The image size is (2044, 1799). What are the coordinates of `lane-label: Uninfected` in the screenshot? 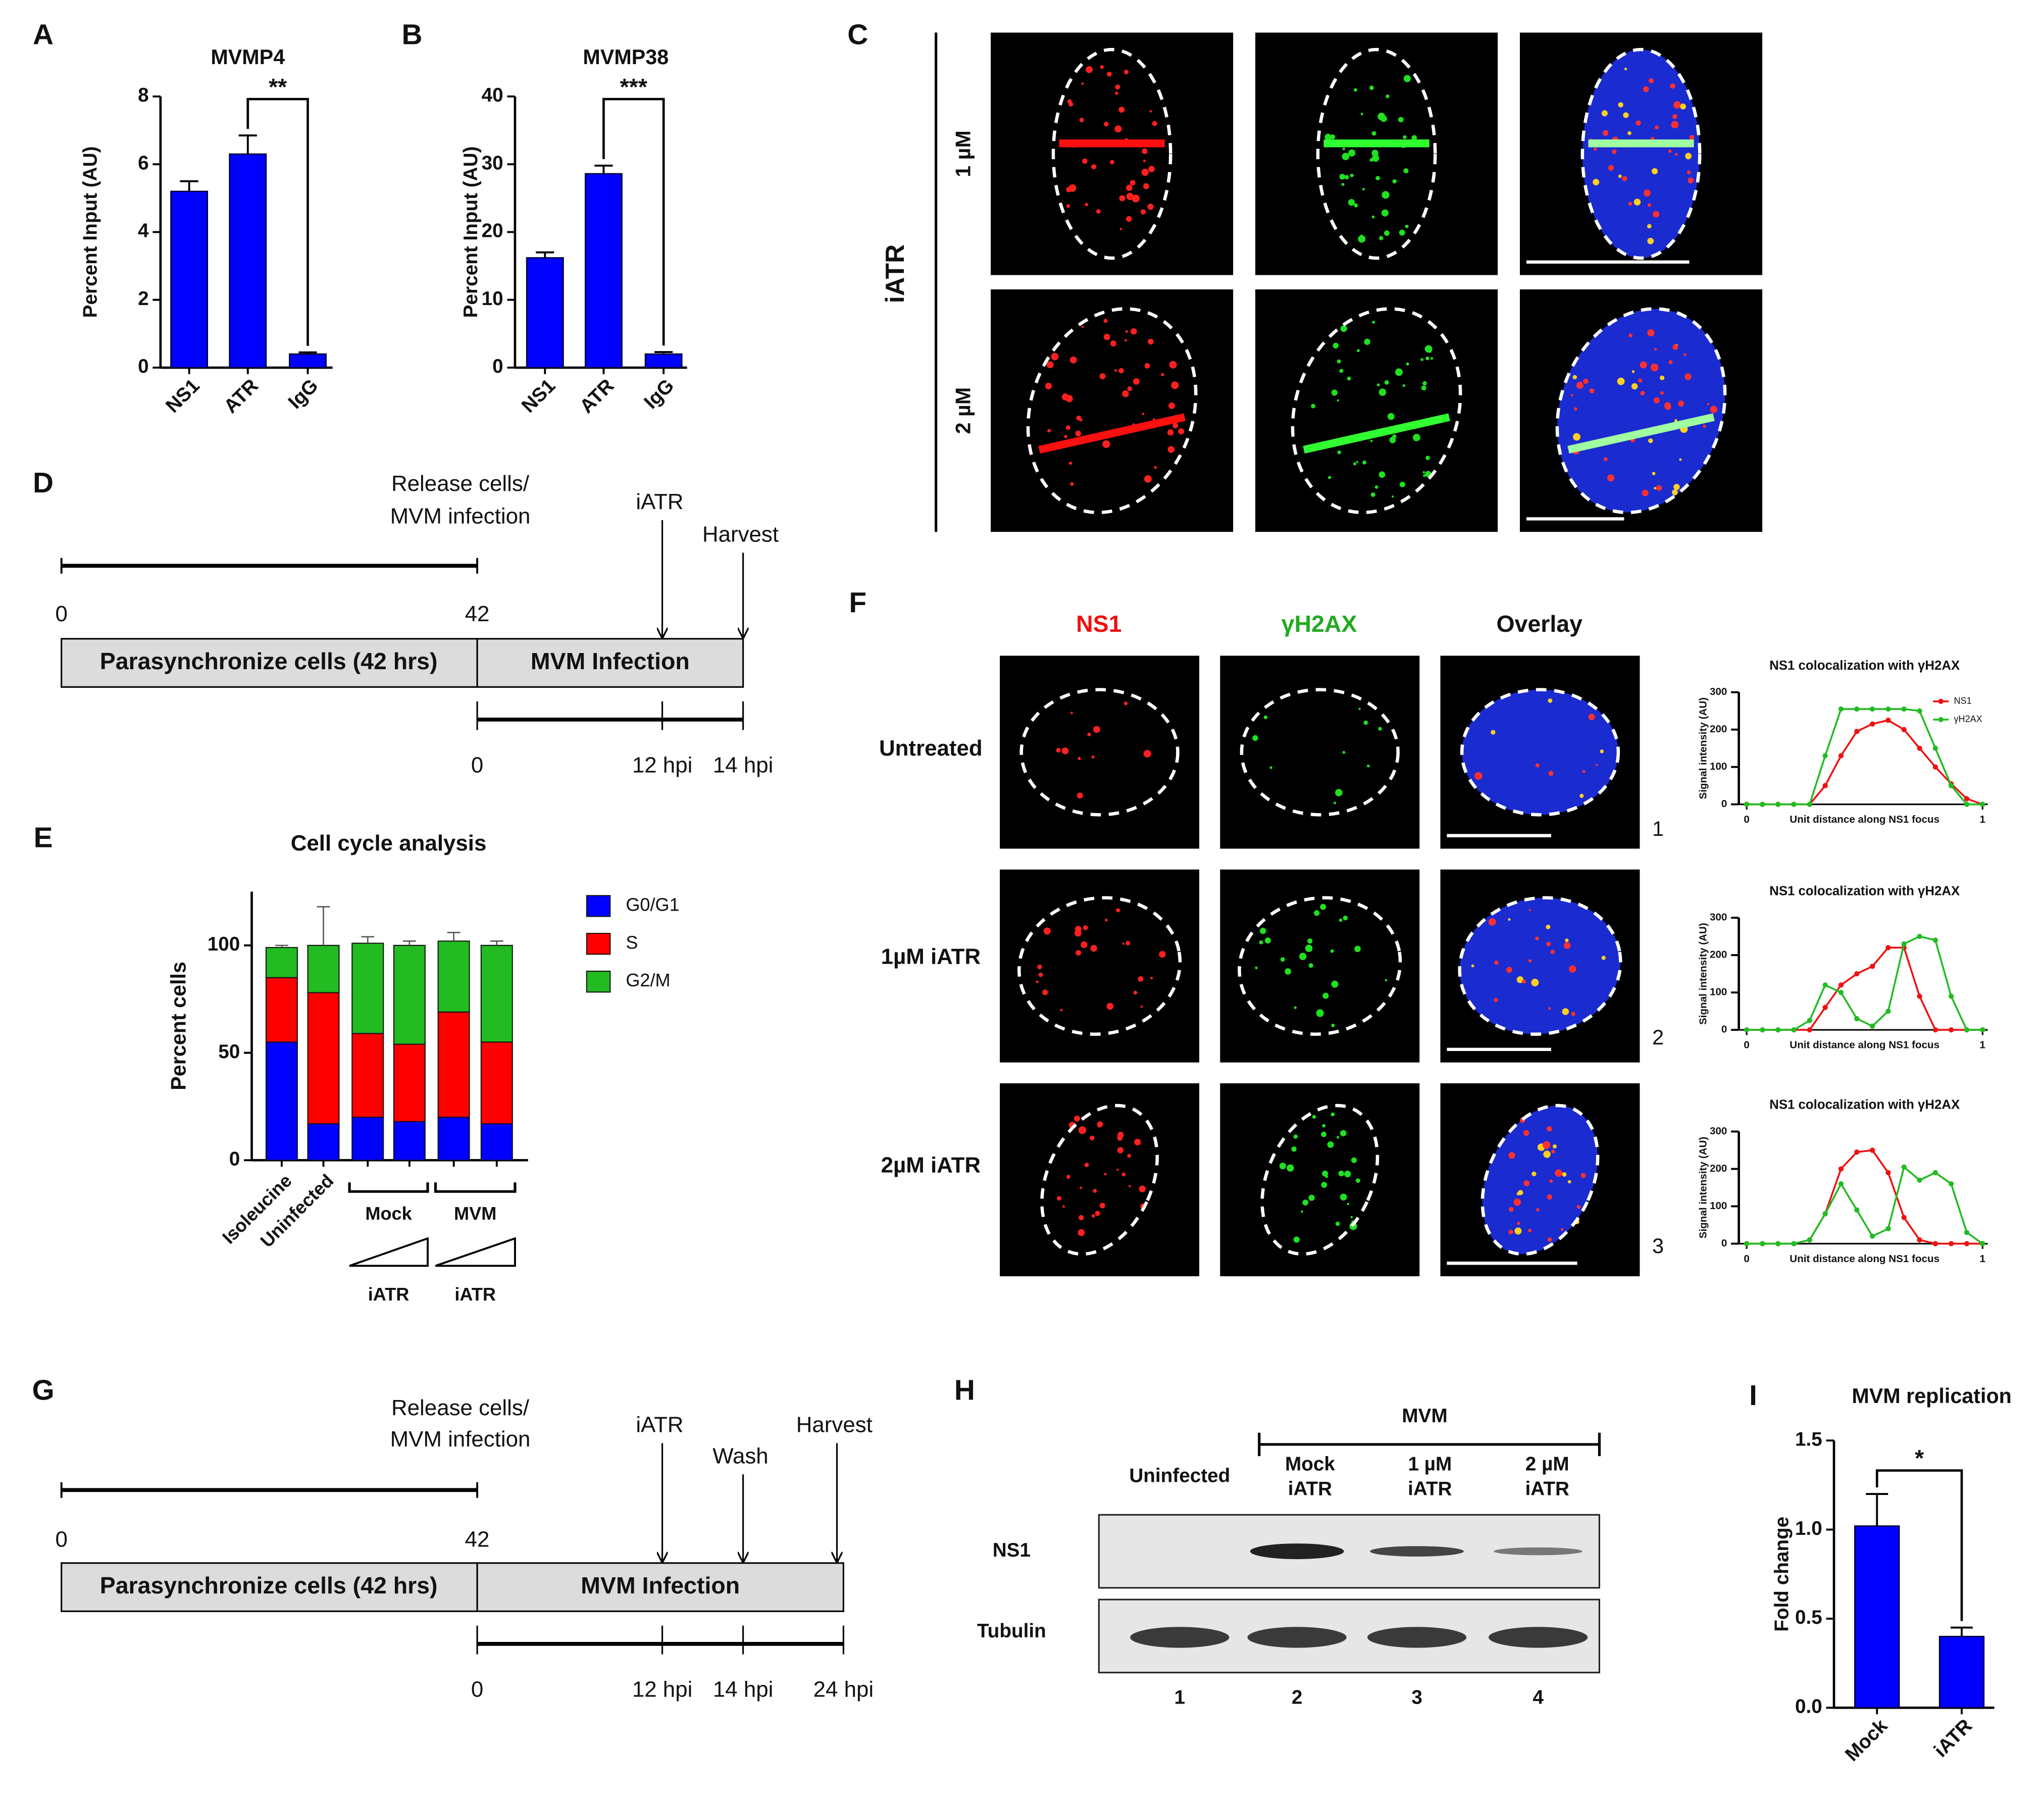 It's located at (1179, 1476).